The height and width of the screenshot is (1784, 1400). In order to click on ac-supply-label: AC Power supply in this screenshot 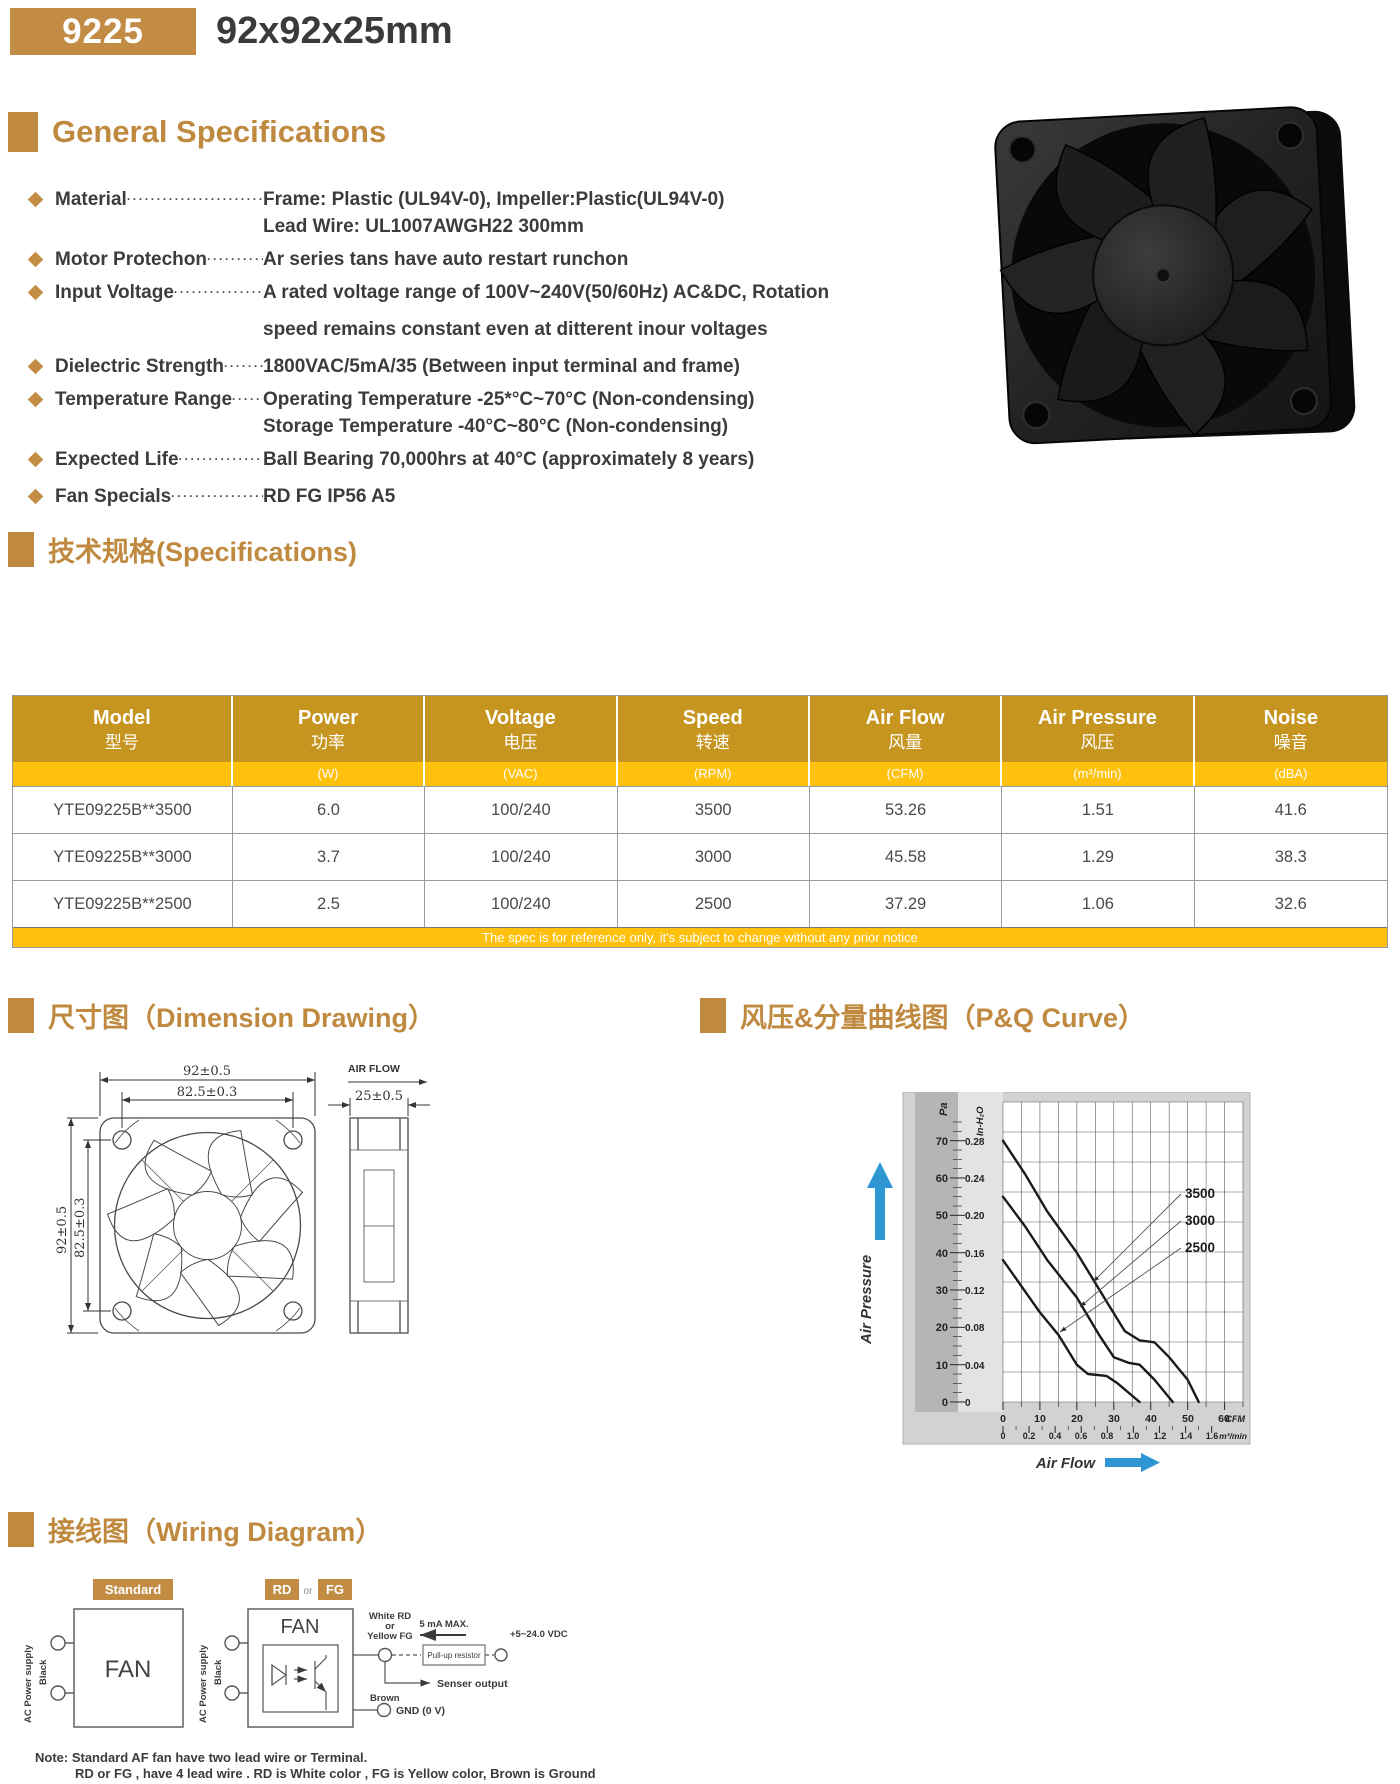, I will do `click(203, 1683)`.